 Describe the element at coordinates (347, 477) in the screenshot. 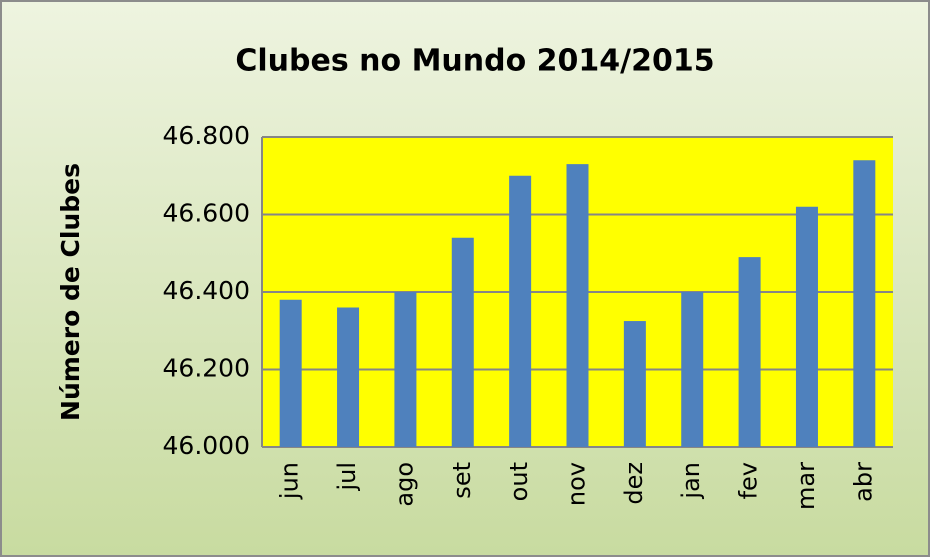

I see `x-tick-label: jul` at that location.